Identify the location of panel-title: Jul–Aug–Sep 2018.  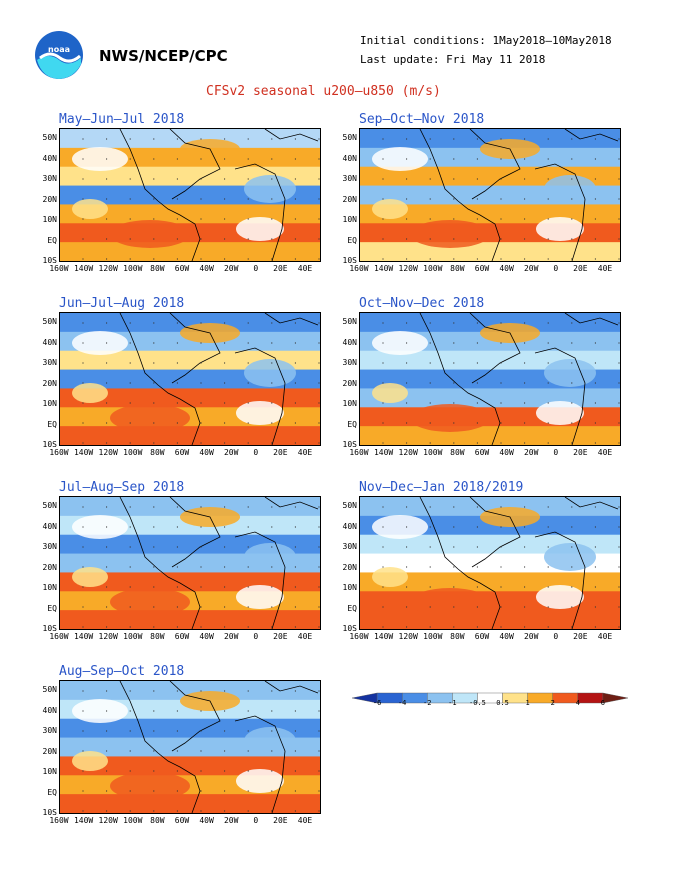
(122, 487).